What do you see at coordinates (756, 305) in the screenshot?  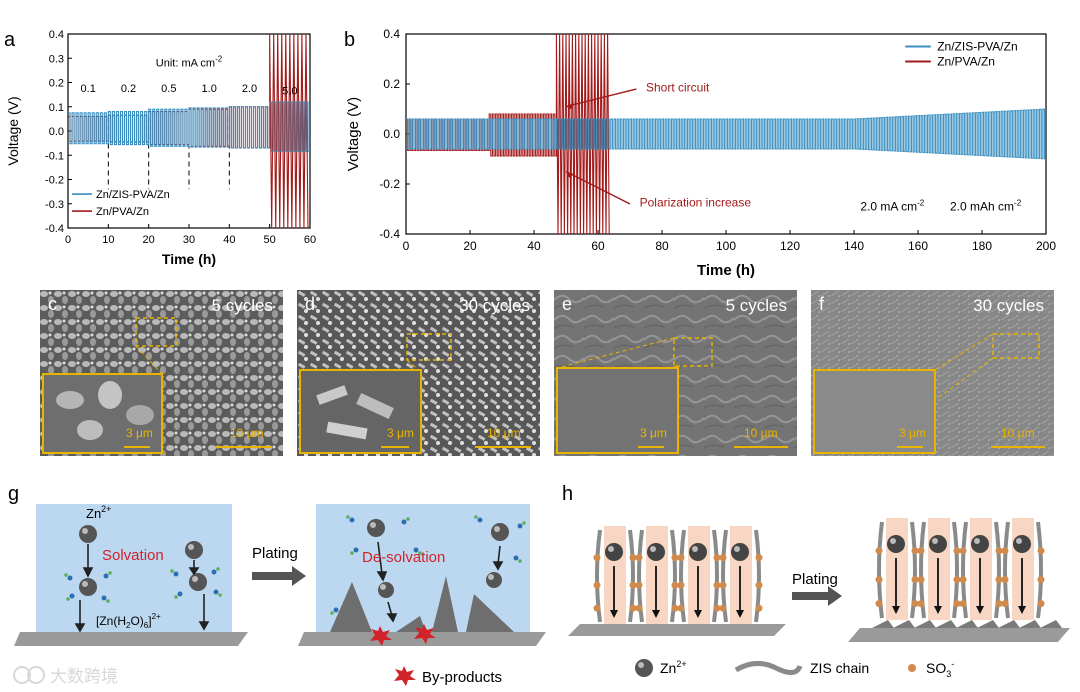 I see `cycles-label-e: 5 cycles` at bounding box center [756, 305].